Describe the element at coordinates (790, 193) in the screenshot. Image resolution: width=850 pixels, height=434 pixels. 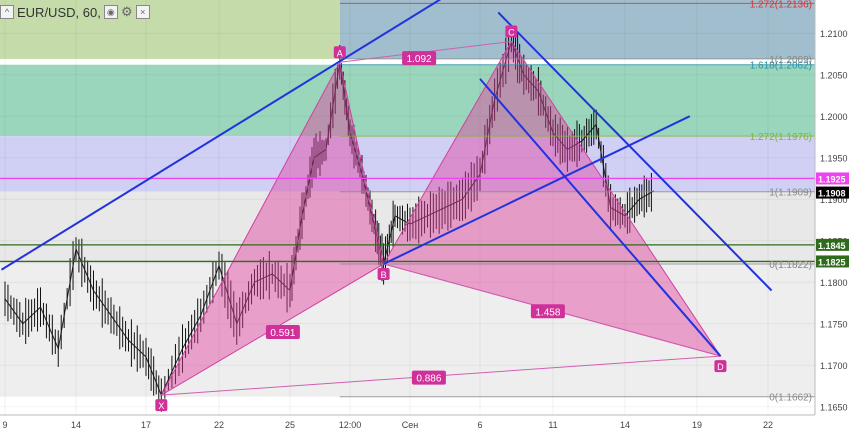
I see `fib-label: 1(1.1909)` at that location.